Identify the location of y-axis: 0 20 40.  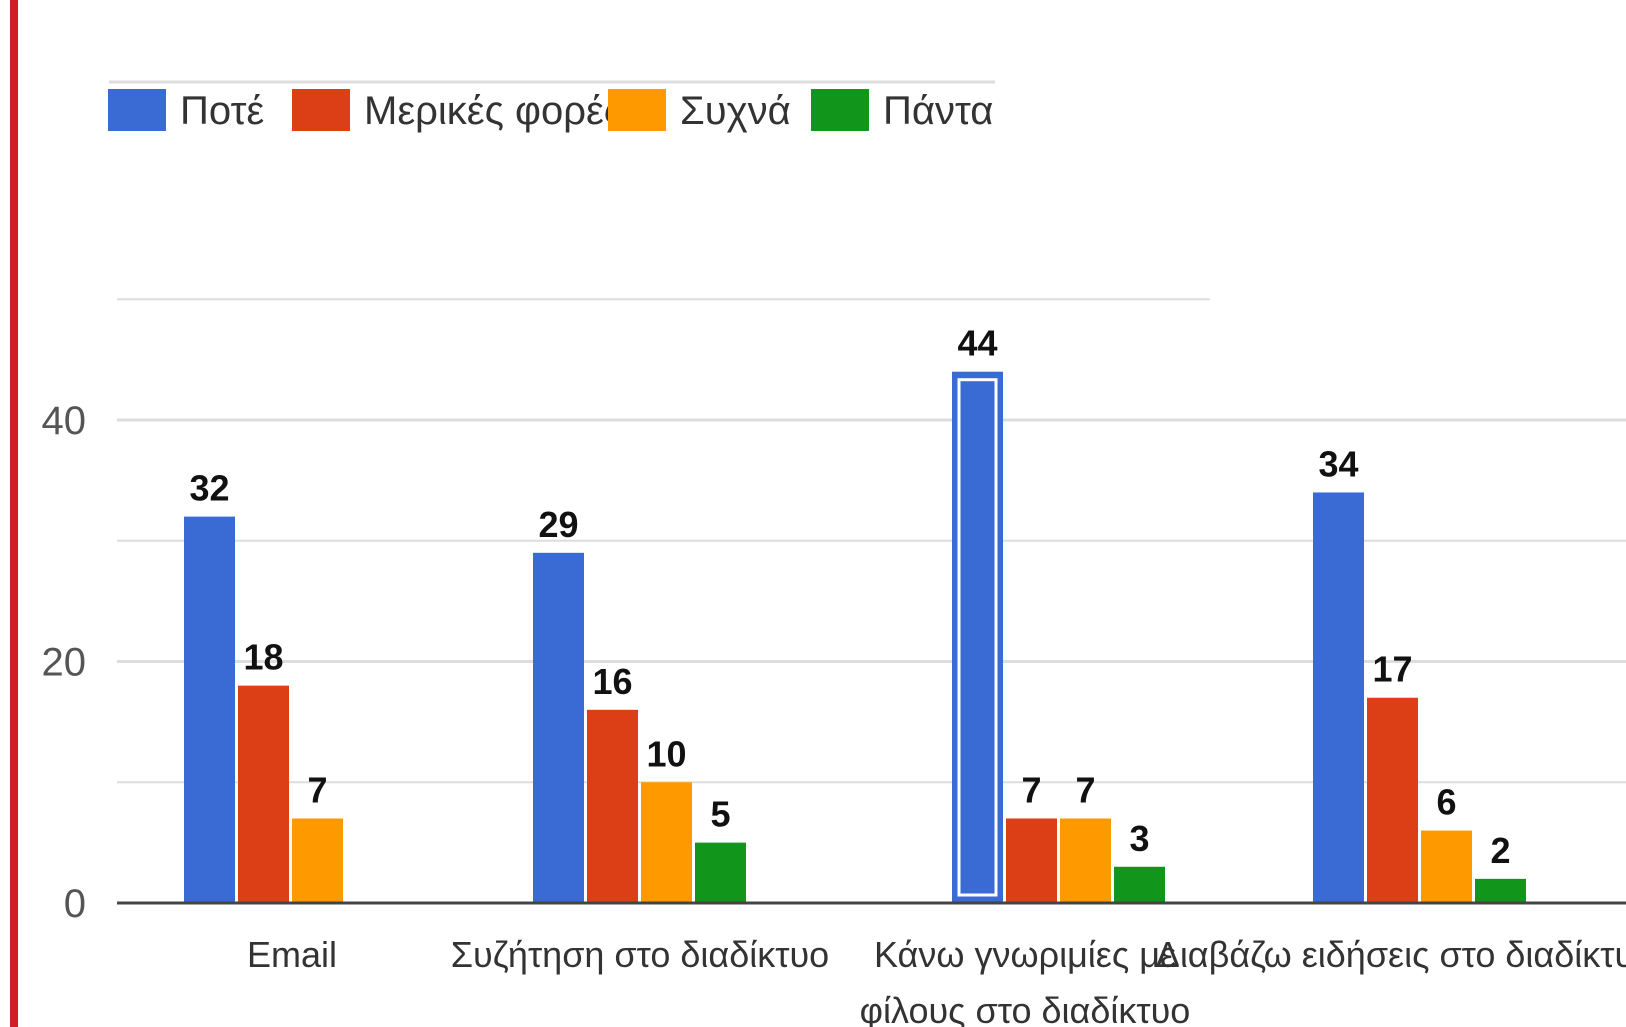
(64, 662).